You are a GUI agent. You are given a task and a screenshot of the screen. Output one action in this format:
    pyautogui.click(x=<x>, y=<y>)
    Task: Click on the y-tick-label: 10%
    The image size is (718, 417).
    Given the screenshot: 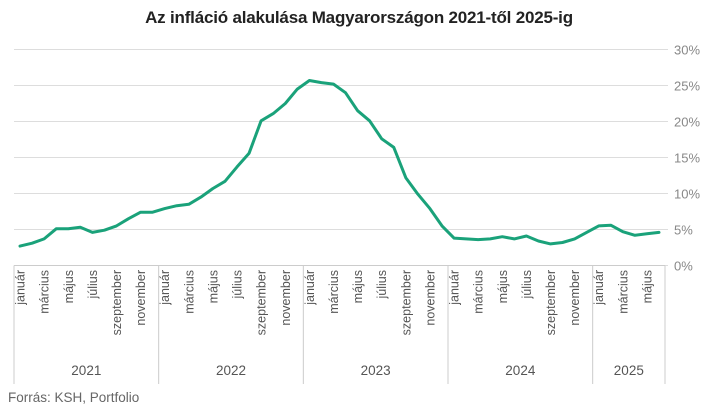 What is the action you would take?
    pyautogui.click(x=687, y=194)
    